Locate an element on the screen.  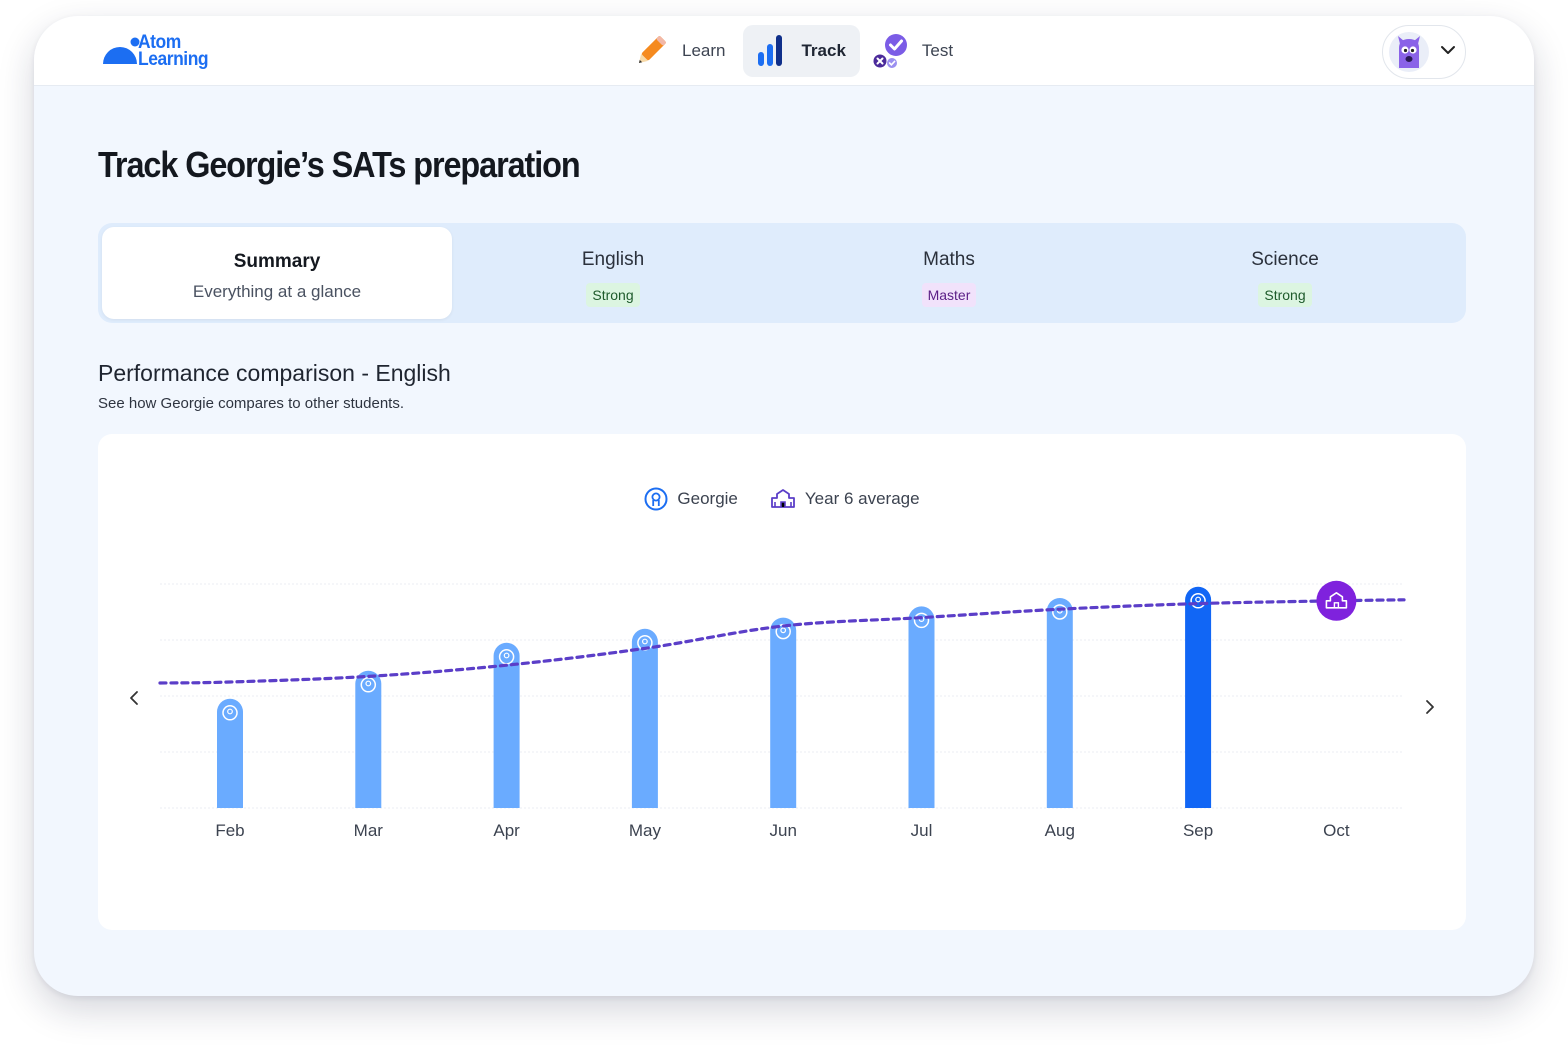
chart-prev-button is located at coordinates (134, 698).